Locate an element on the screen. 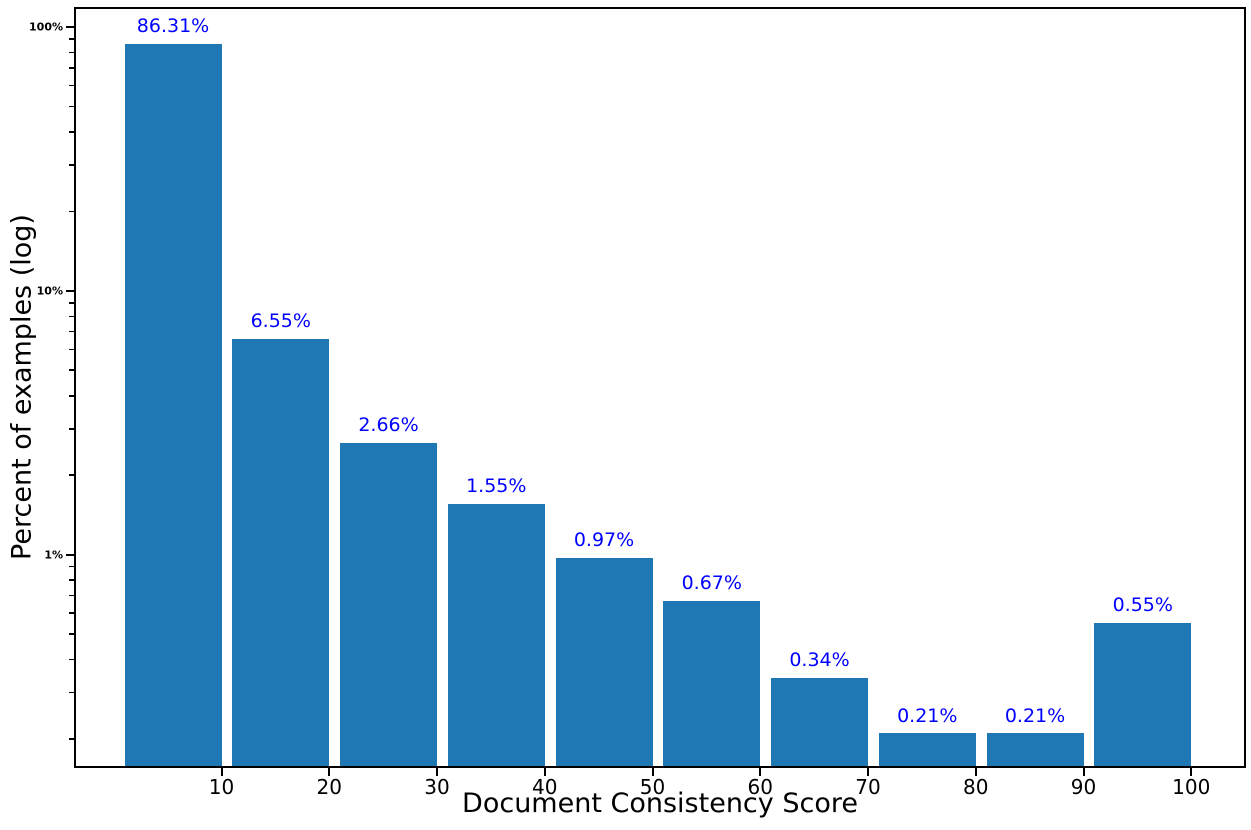  top-spine is located at coordinates (660, 8).